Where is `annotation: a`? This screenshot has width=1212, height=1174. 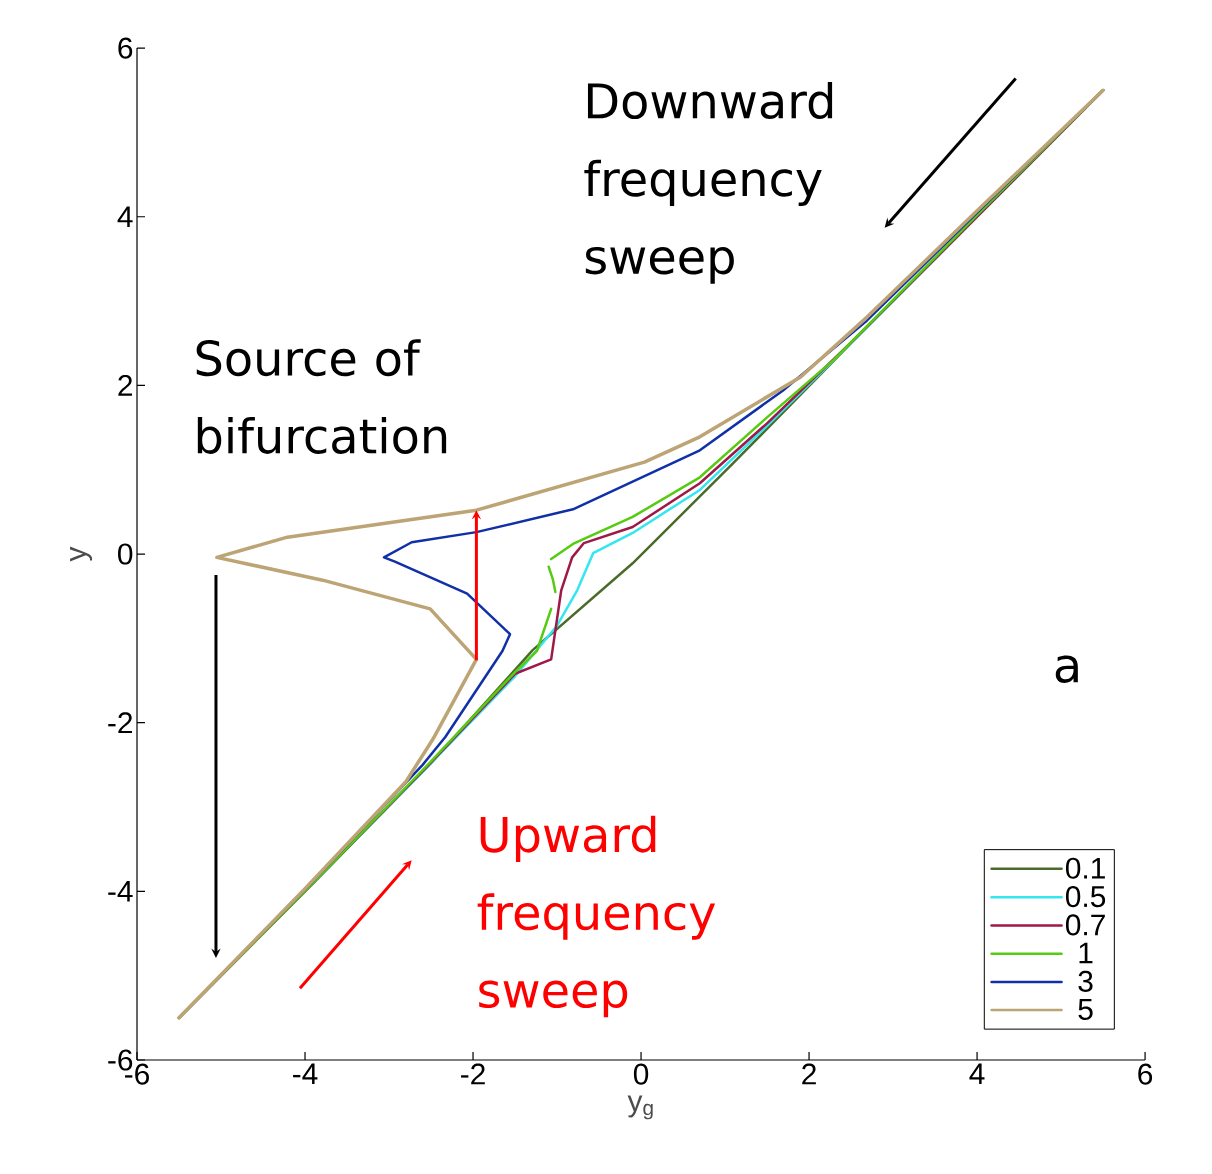 annotation: a is located at coordinates (1066, 669).